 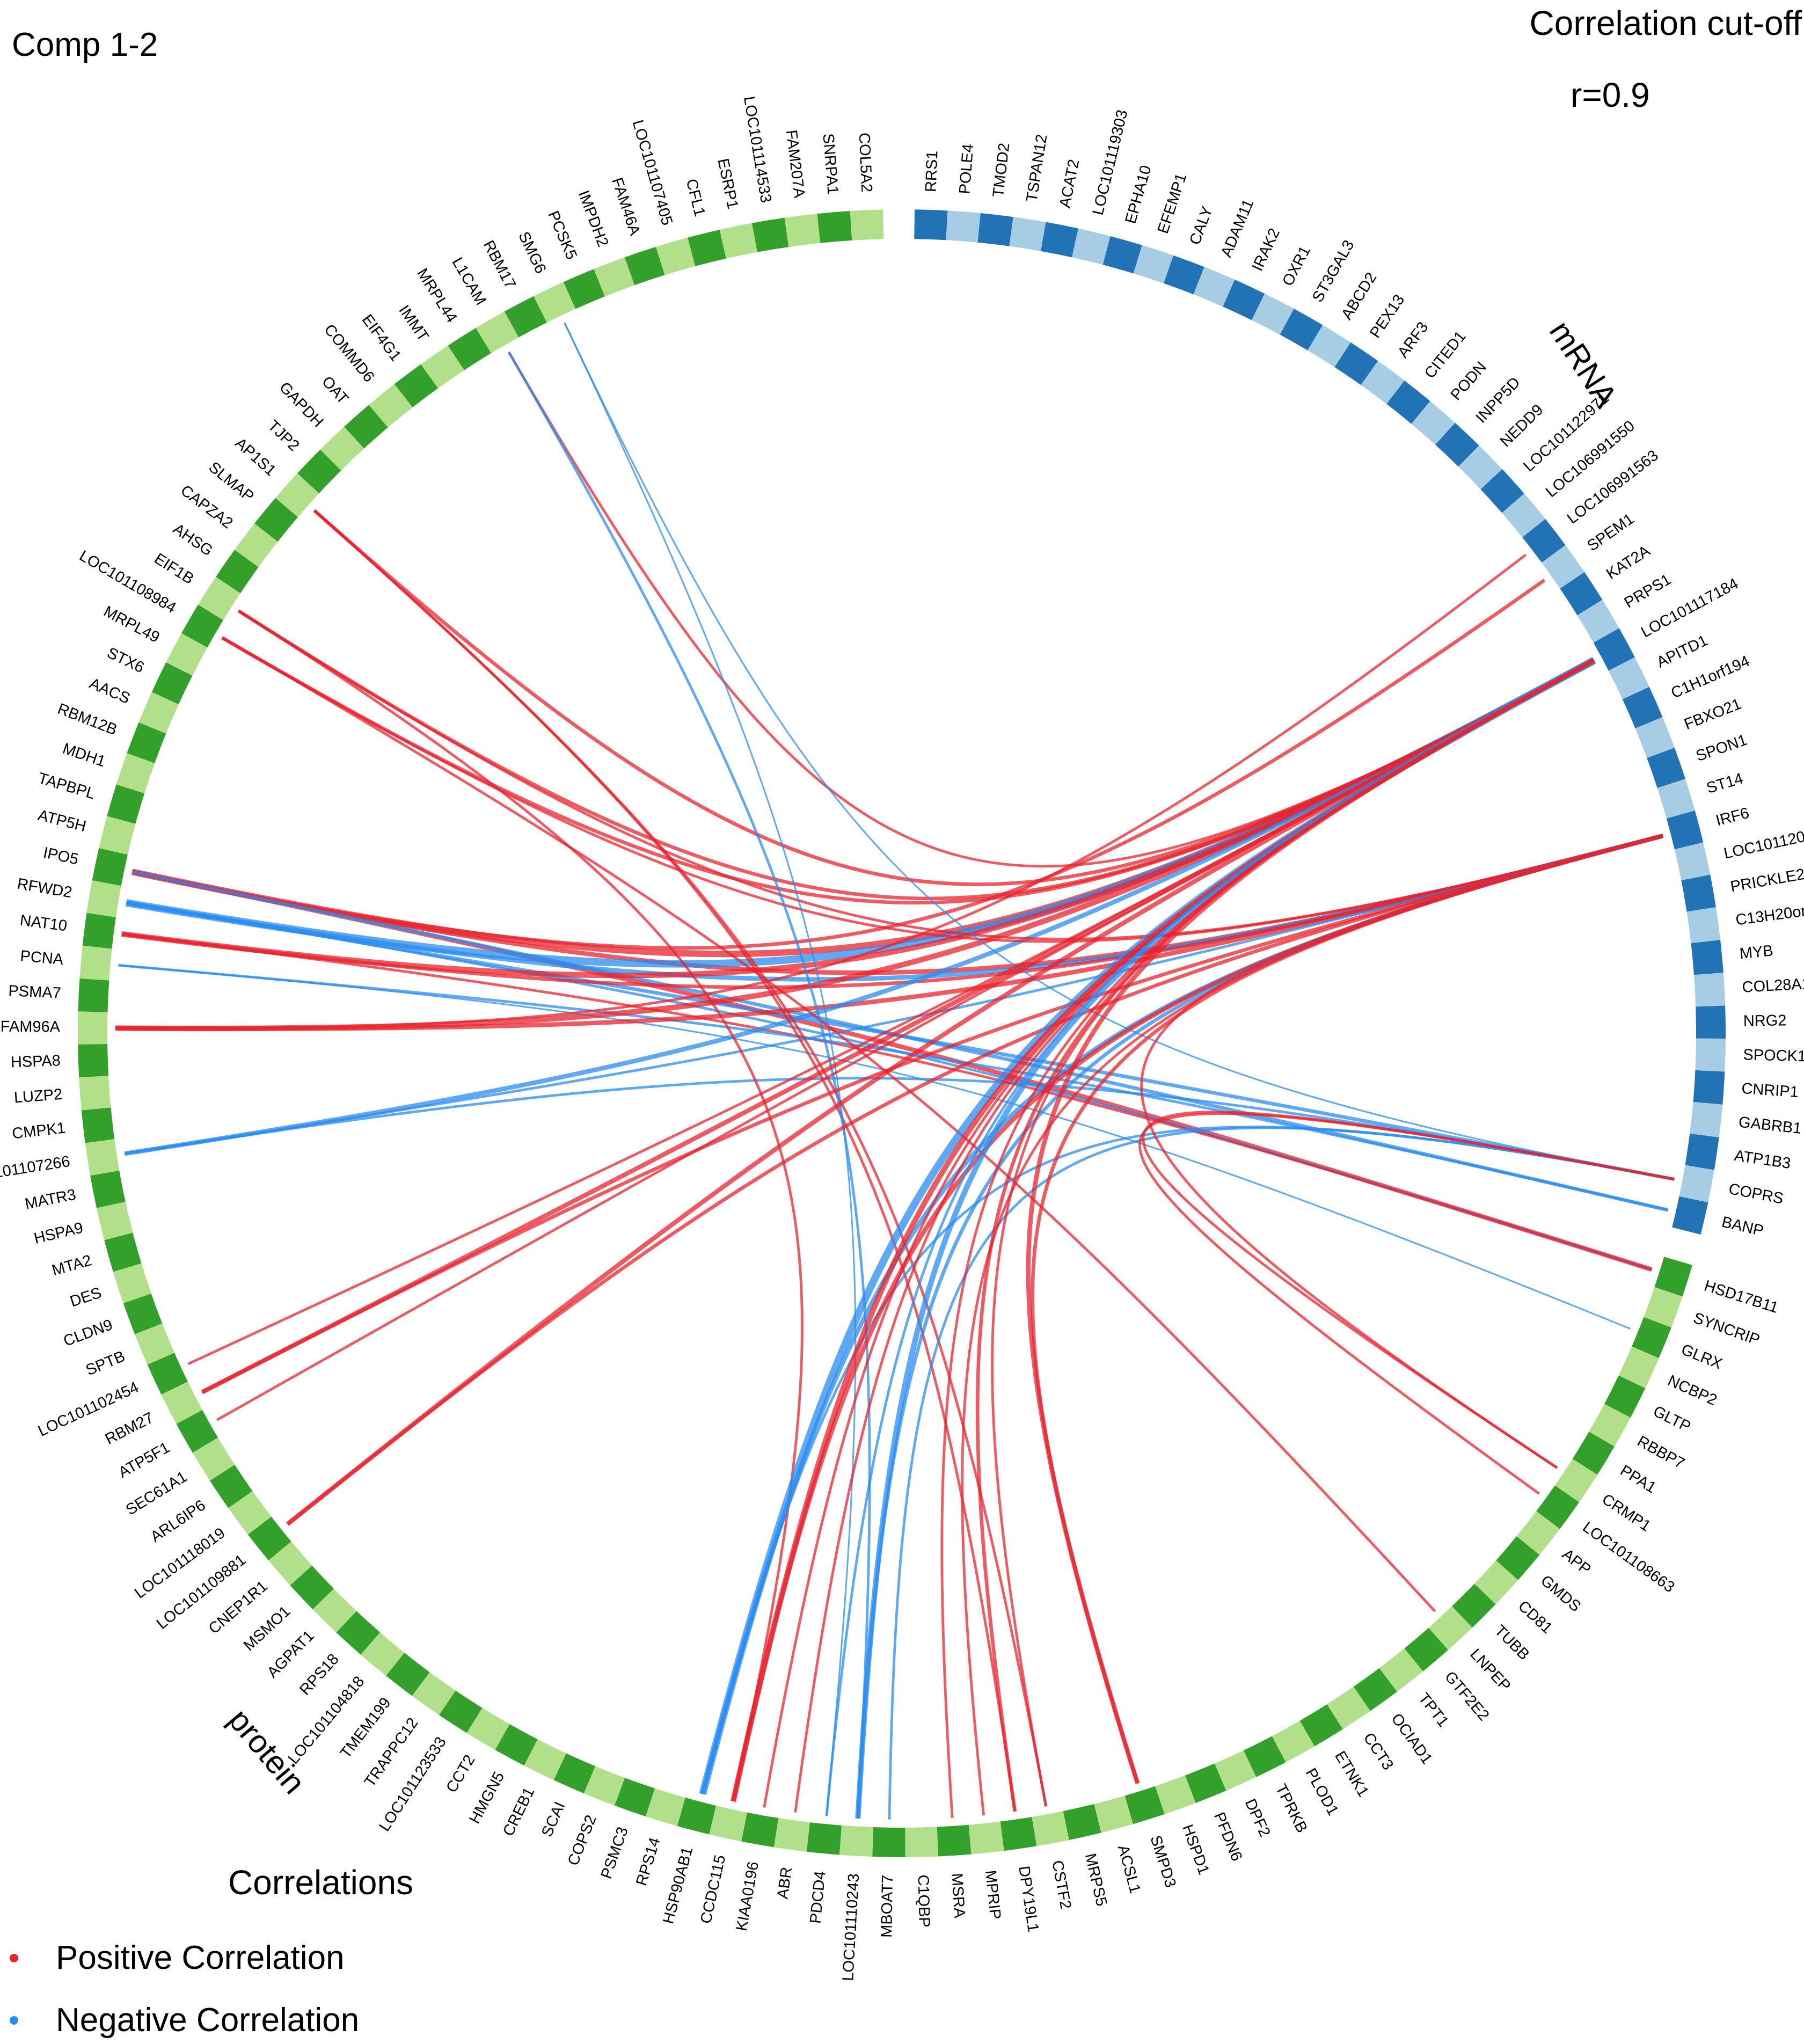 I want to click on gene-label: LUZP2, so click(x=38, y=1096).